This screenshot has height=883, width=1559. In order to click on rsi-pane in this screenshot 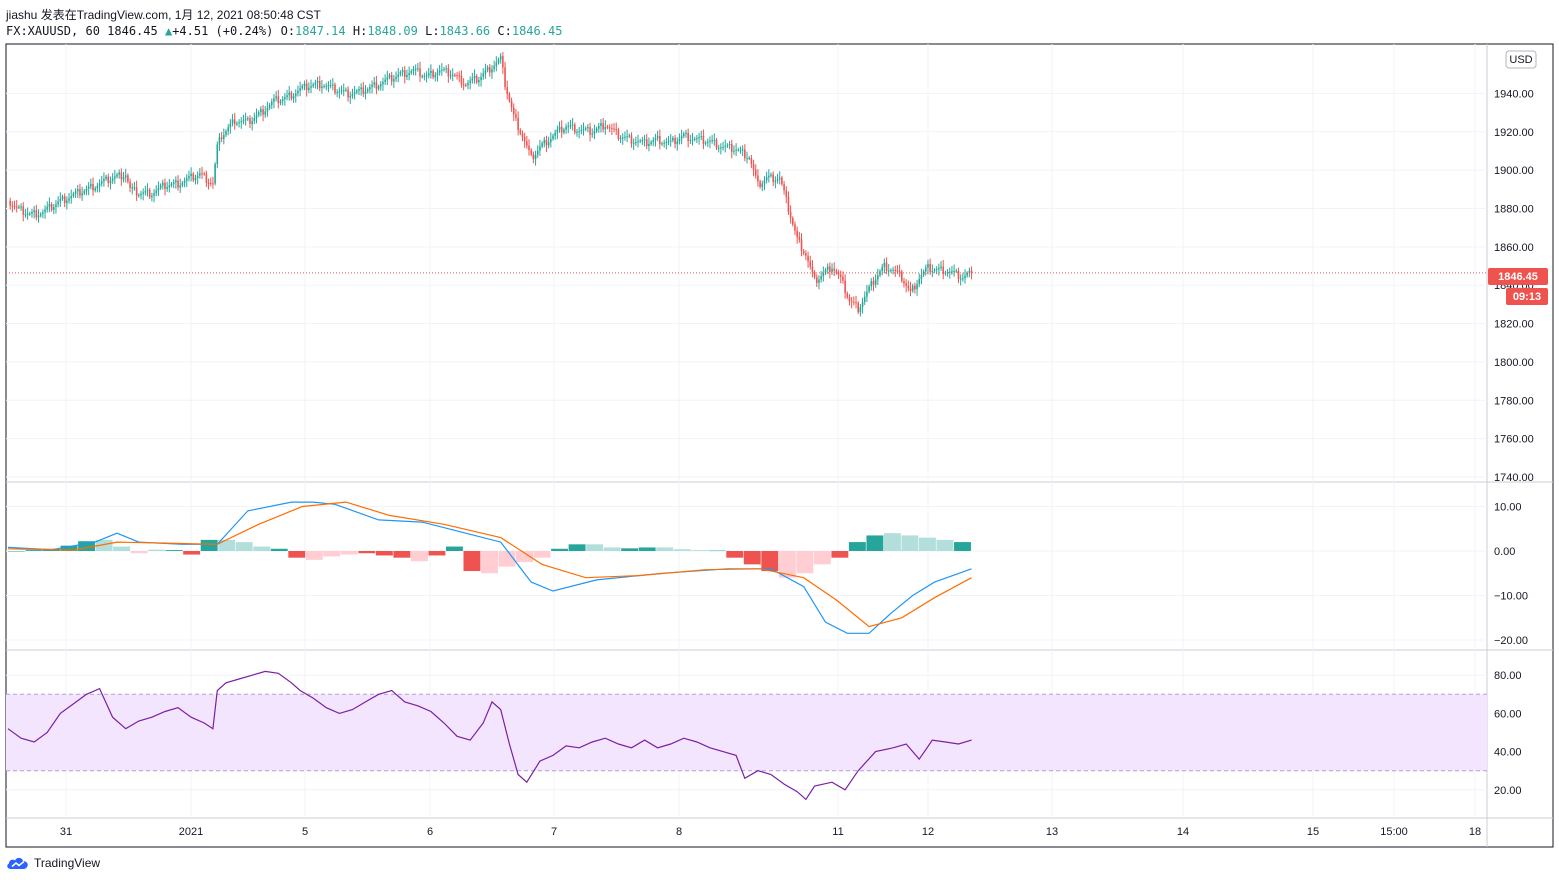, I will do `click(489, 735)`.